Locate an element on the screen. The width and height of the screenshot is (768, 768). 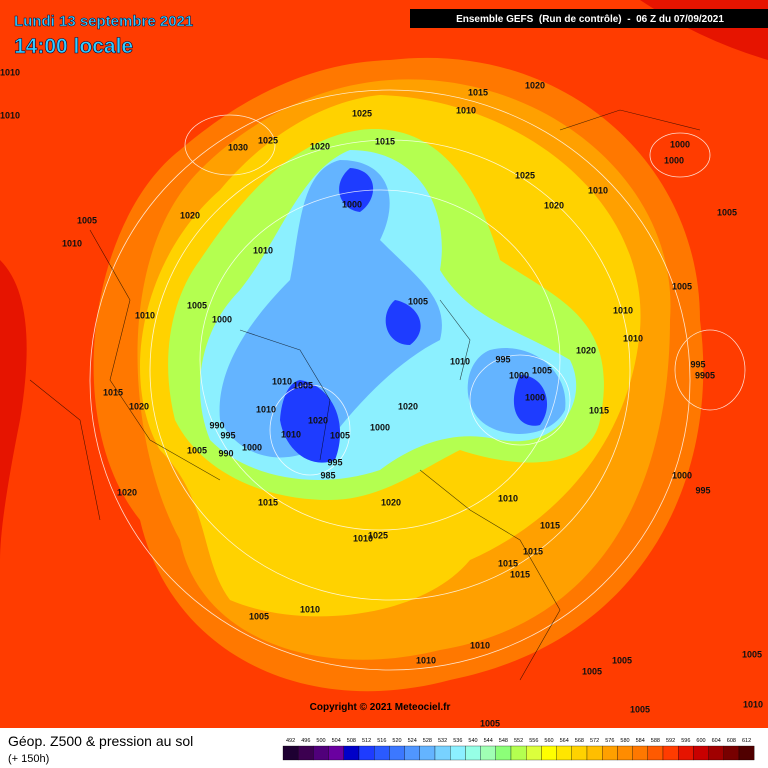
scale-label: 572 is located at coordinates (594, 741).